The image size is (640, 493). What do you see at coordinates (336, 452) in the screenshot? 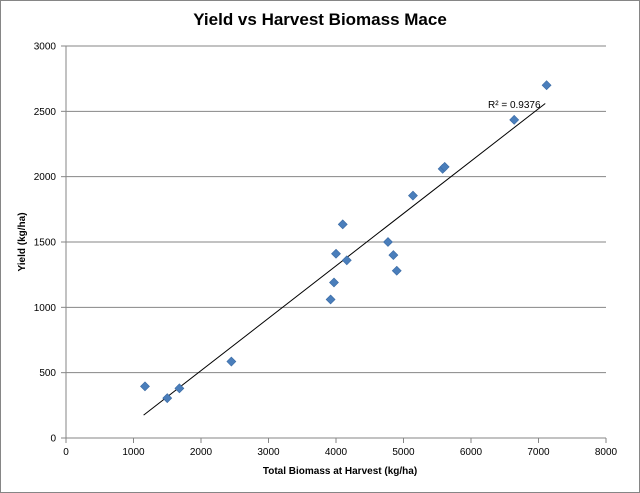
I see `x-tick-label: 4000` at bounding box center [336, 452].